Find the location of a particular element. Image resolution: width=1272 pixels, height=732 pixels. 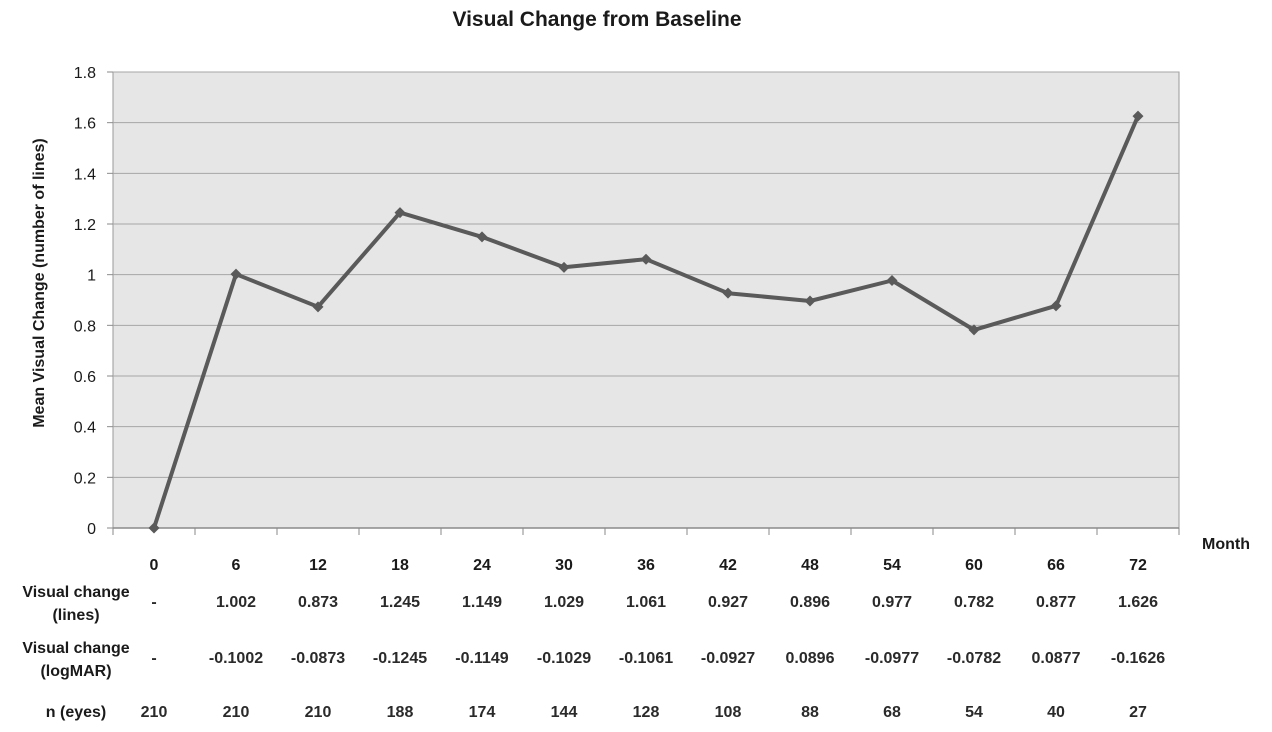

x-tick-label: 6 is located at coordinates (236, 565).